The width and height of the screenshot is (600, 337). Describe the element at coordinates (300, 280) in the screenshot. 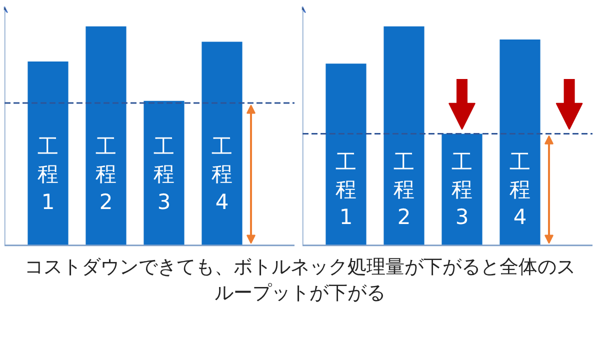

I see `text: コストダウンできても、ボトルネック処理量が下がると全体のスループットが下がる` at that location.